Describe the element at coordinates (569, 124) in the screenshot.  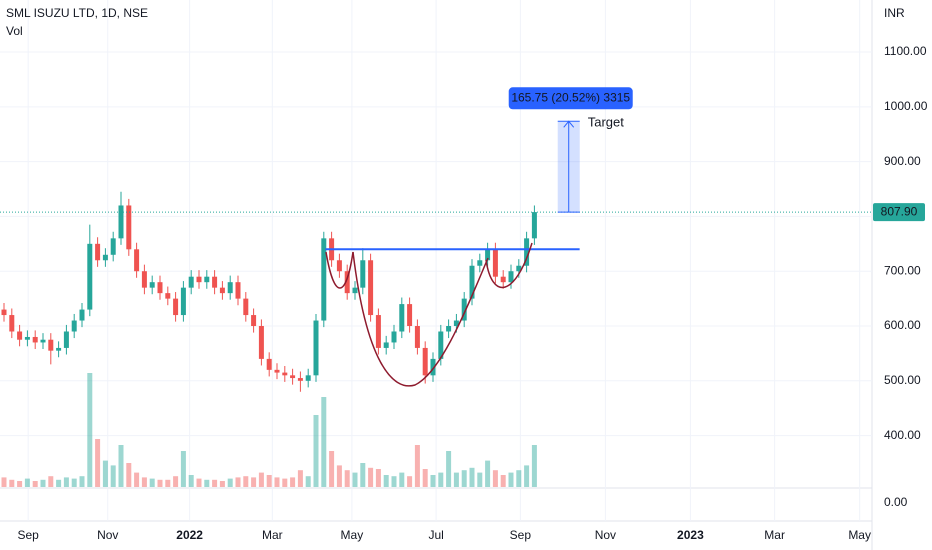
I see `measure-arrowhead` at that location.